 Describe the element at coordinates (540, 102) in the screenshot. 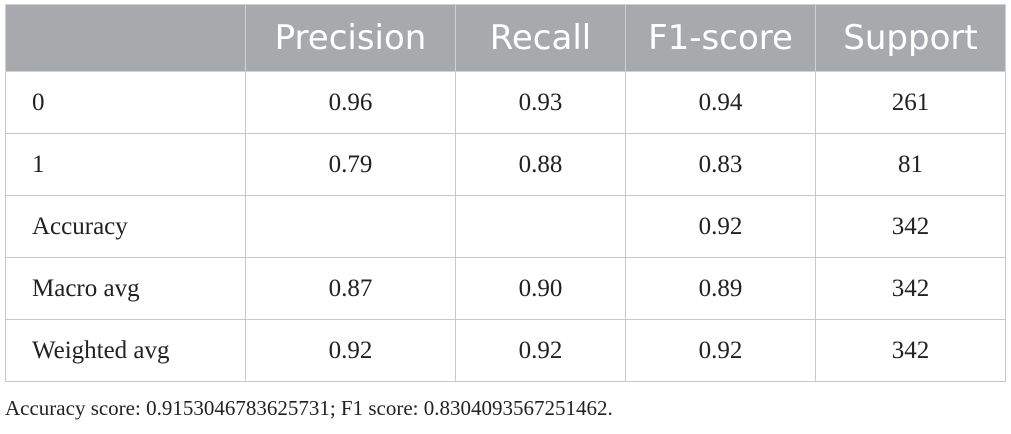

I see `cell: 0.93` at that location.